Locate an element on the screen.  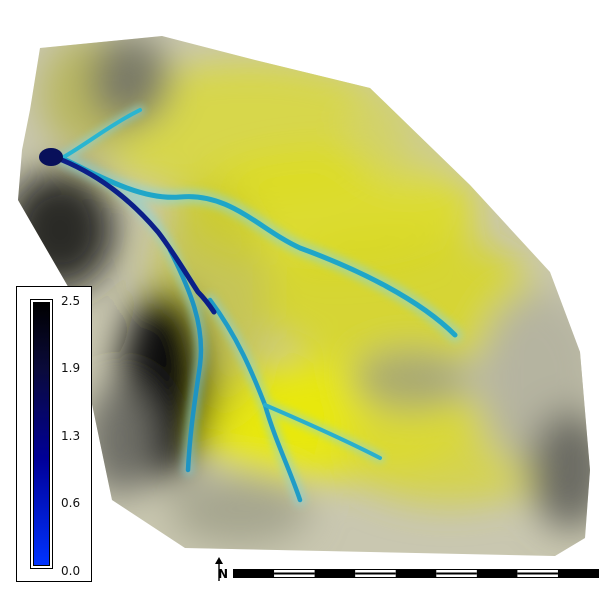
scale-bar is located at coordinates (416, 573).